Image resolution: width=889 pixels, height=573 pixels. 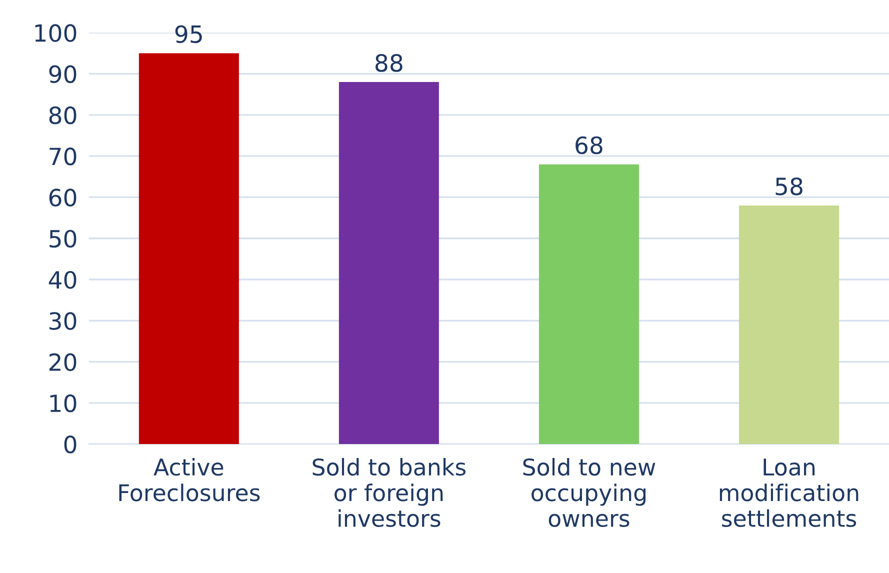 I want to click on y-tick-label: 30, so click(x=63, y=321).